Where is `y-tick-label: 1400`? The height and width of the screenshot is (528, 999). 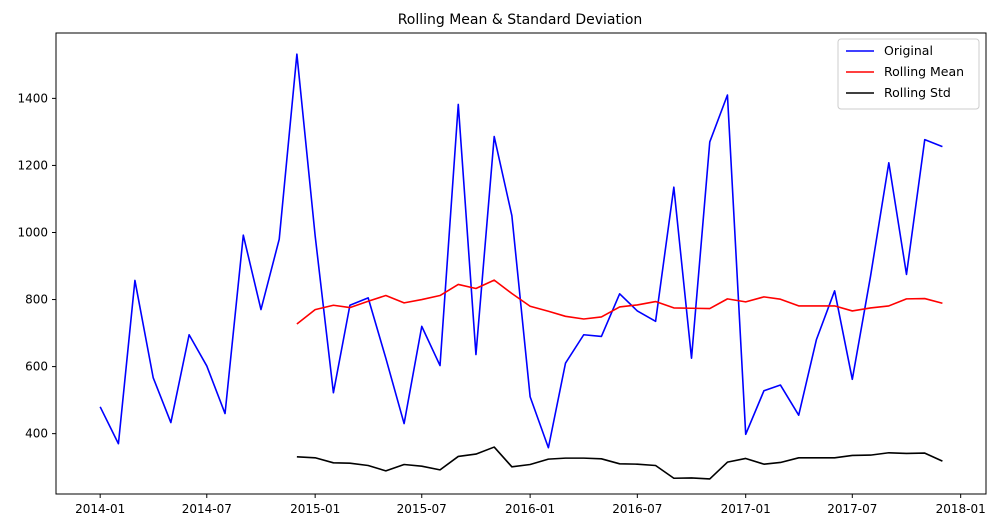
y-tick-label: 1400 is located at coordinates (32, 98).